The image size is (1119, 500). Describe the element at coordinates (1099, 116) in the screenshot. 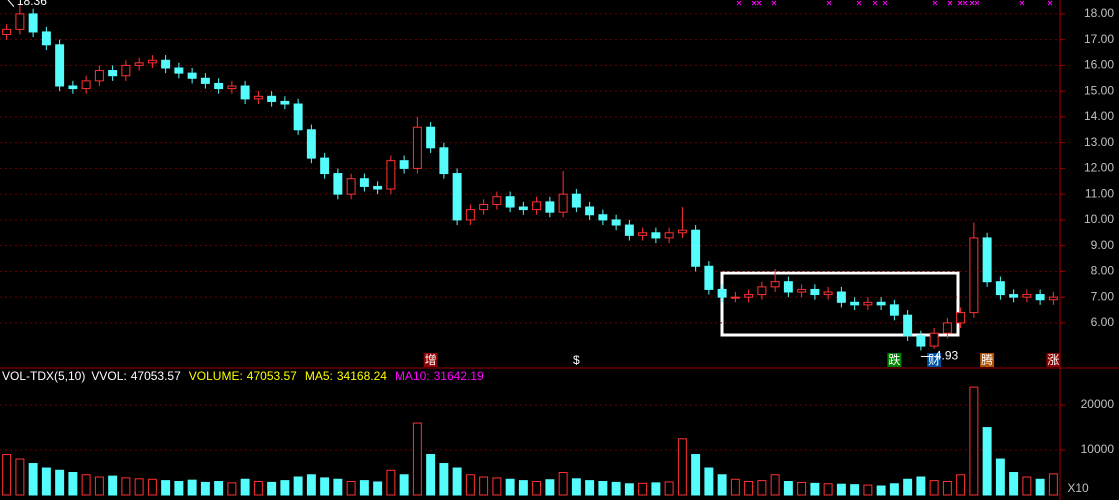

I see `y-tick-label: 14.00` at that location.